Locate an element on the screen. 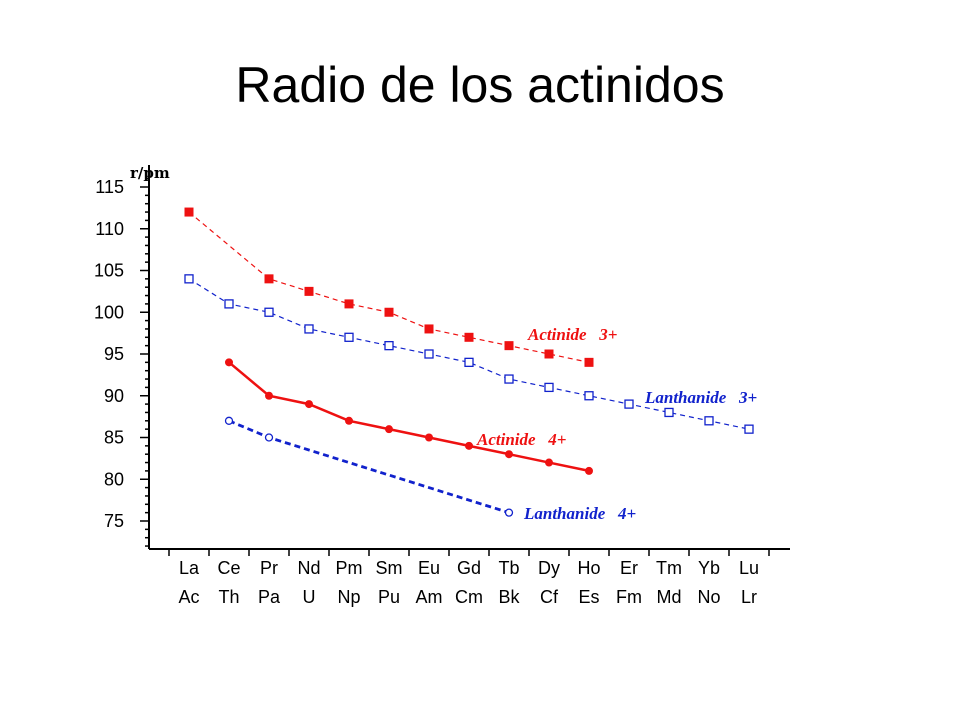 The image size is (960, 720). x-label-actinide: Cm is located at coordinates (469, 597).